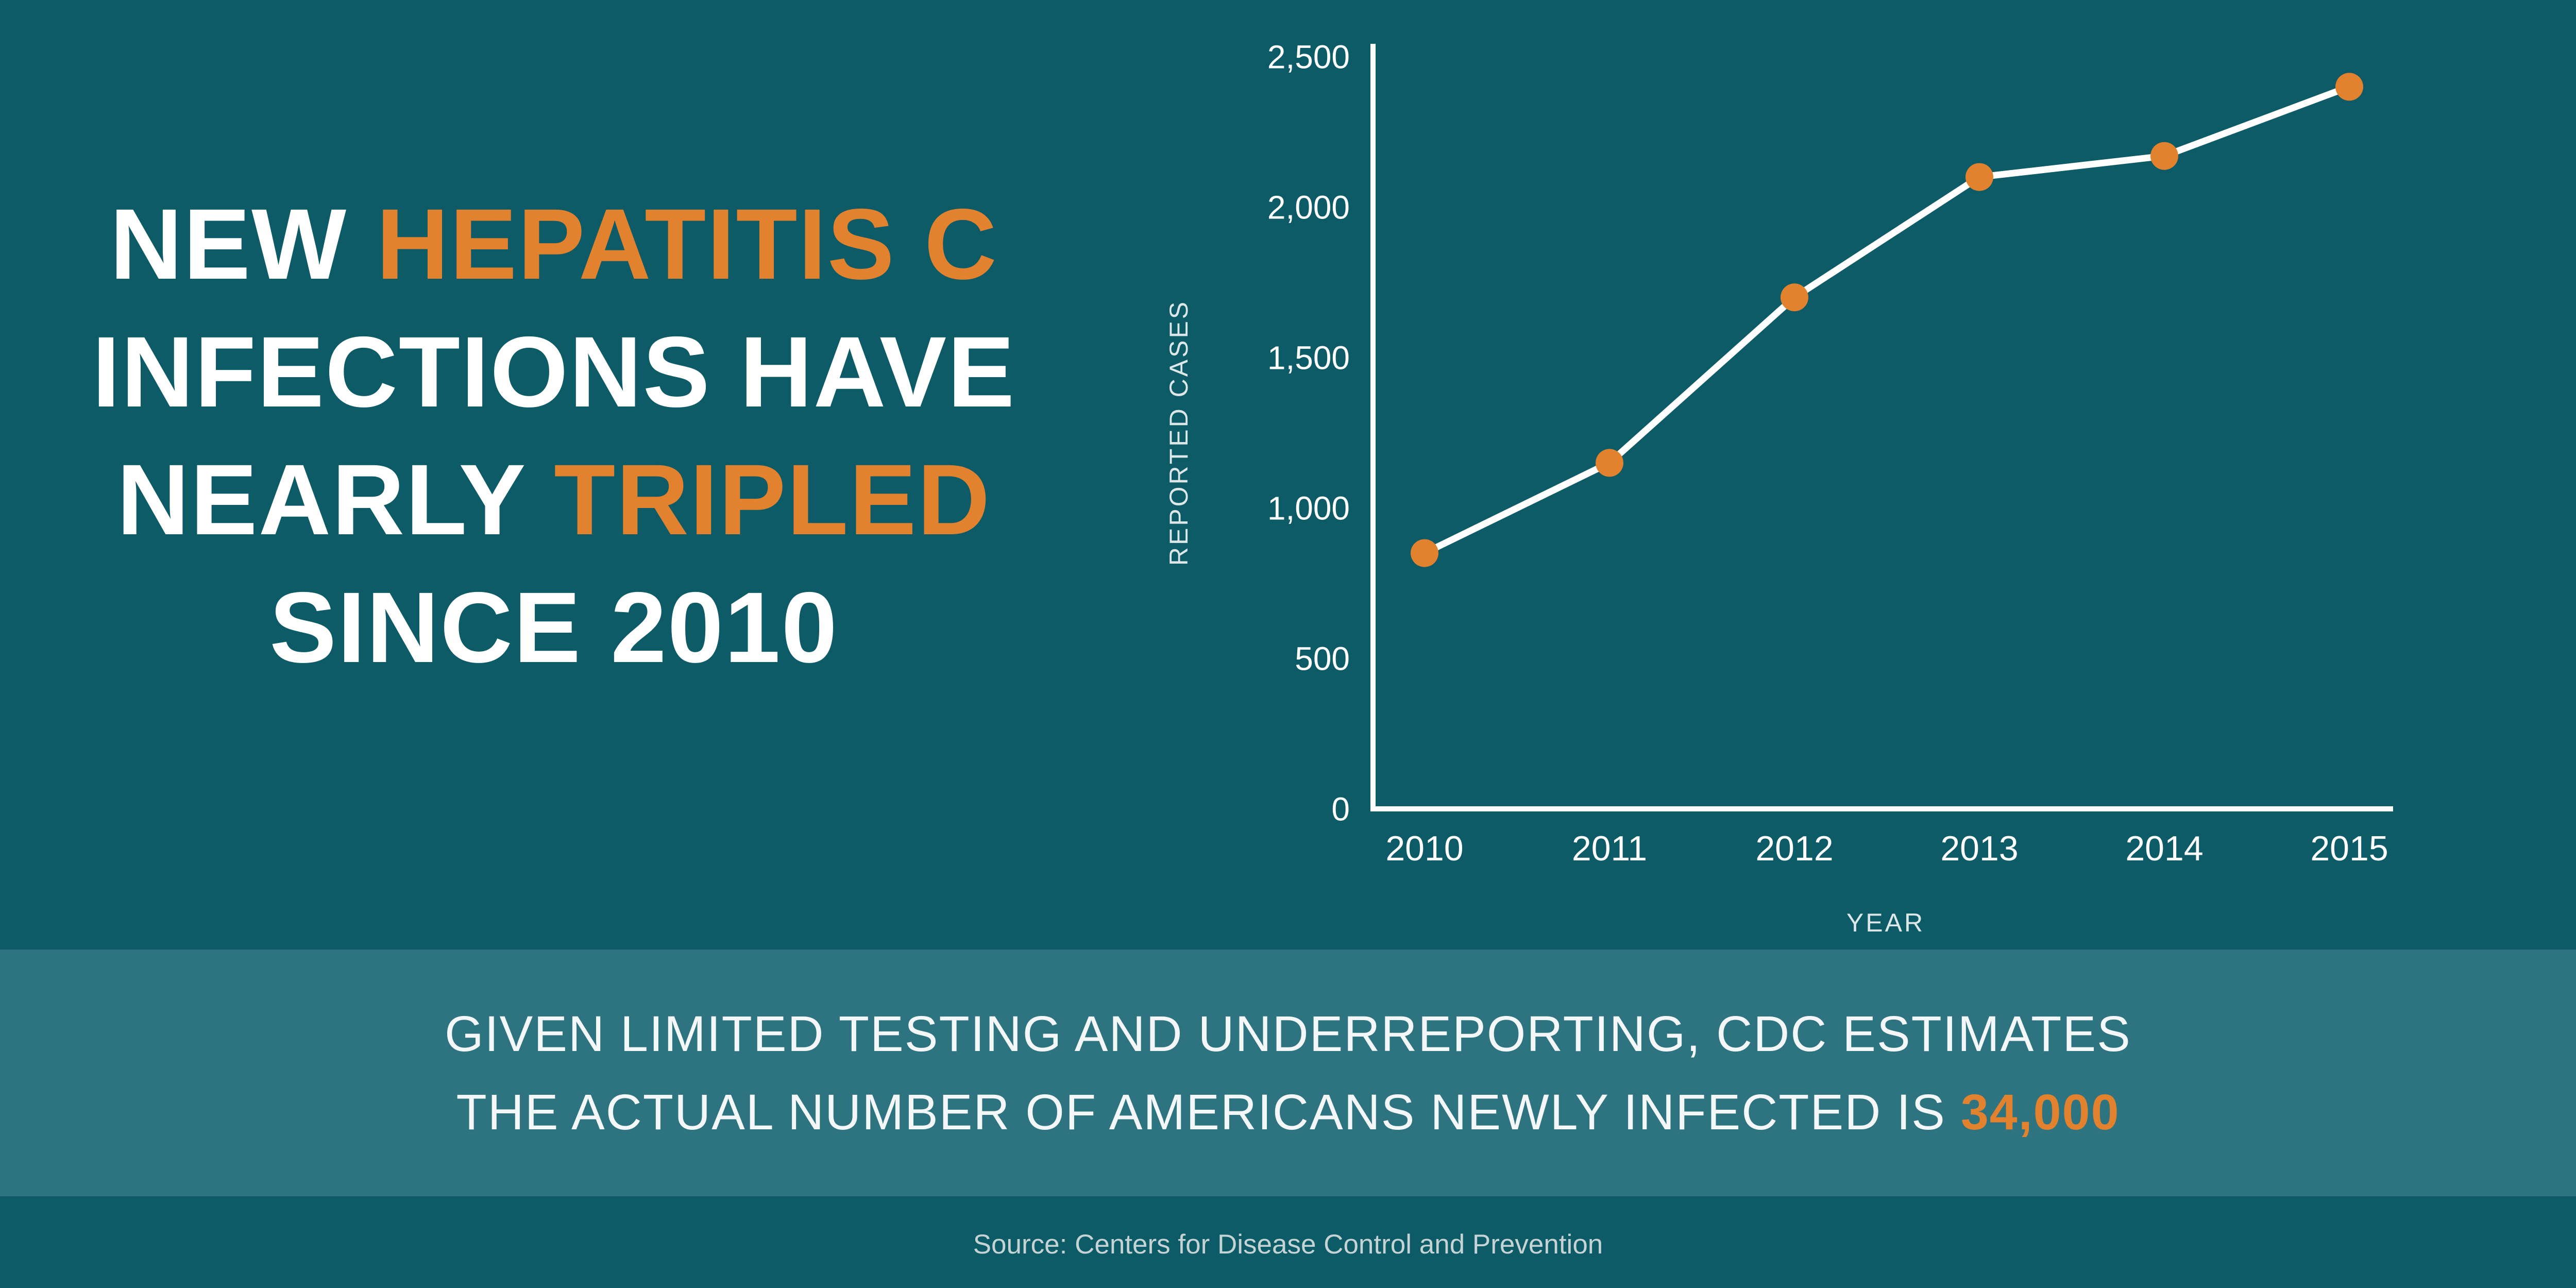  Describe the element at coordinates (1424, 848) in the screenshot. I see `x-tick-label: 2010` at that location.